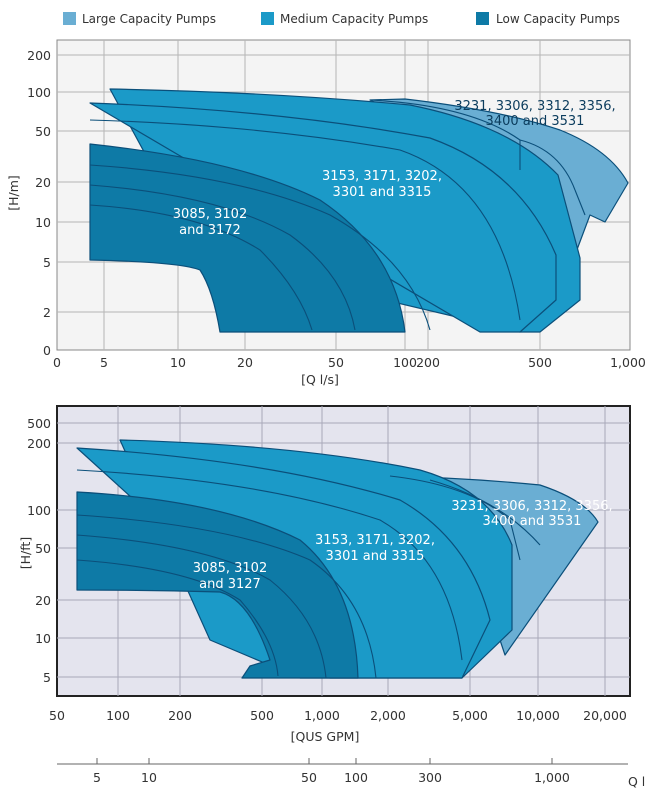 Image resolution: width=651 pixels, height=789 pixels. I want to click on secondary-axis-label: Q l, so click(636, 781).